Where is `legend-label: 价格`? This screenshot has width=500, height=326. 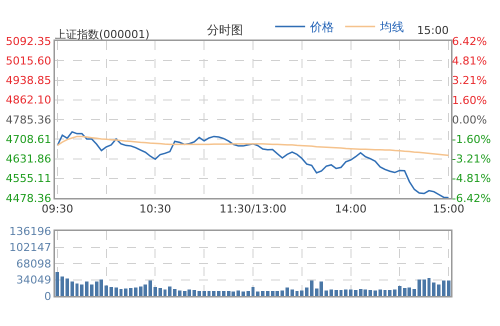 legend-label: 价格 is located at coordinates (321, 27).